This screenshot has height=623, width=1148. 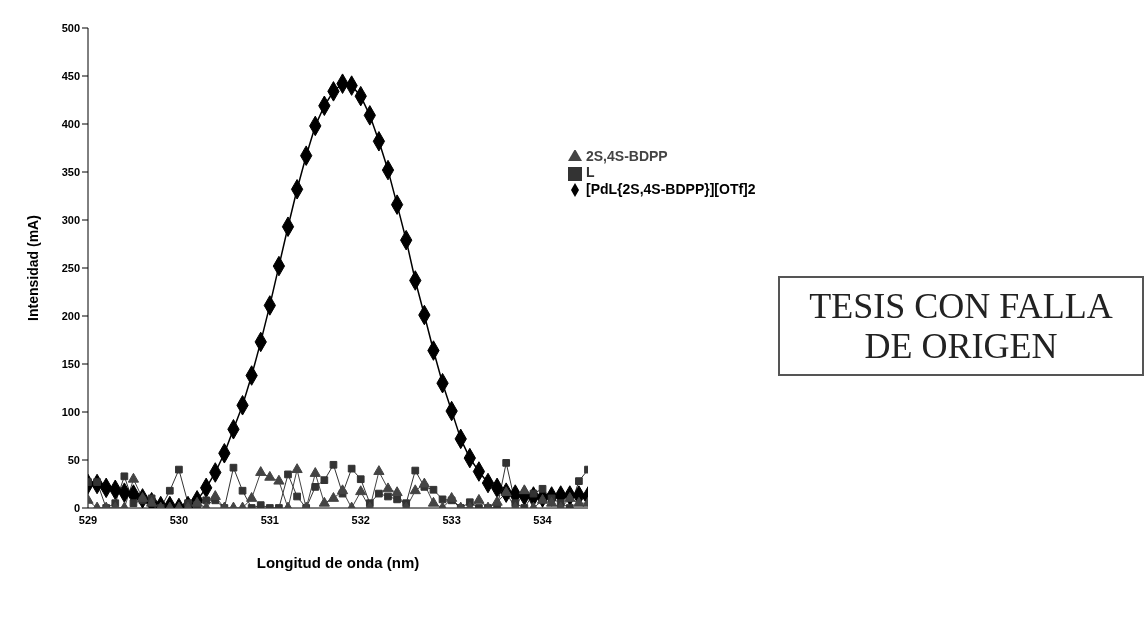 What do you see at coordinates (70, 123) in the screenshot?
I see `y-tick-label: 400` at bounding box center [70, 123].